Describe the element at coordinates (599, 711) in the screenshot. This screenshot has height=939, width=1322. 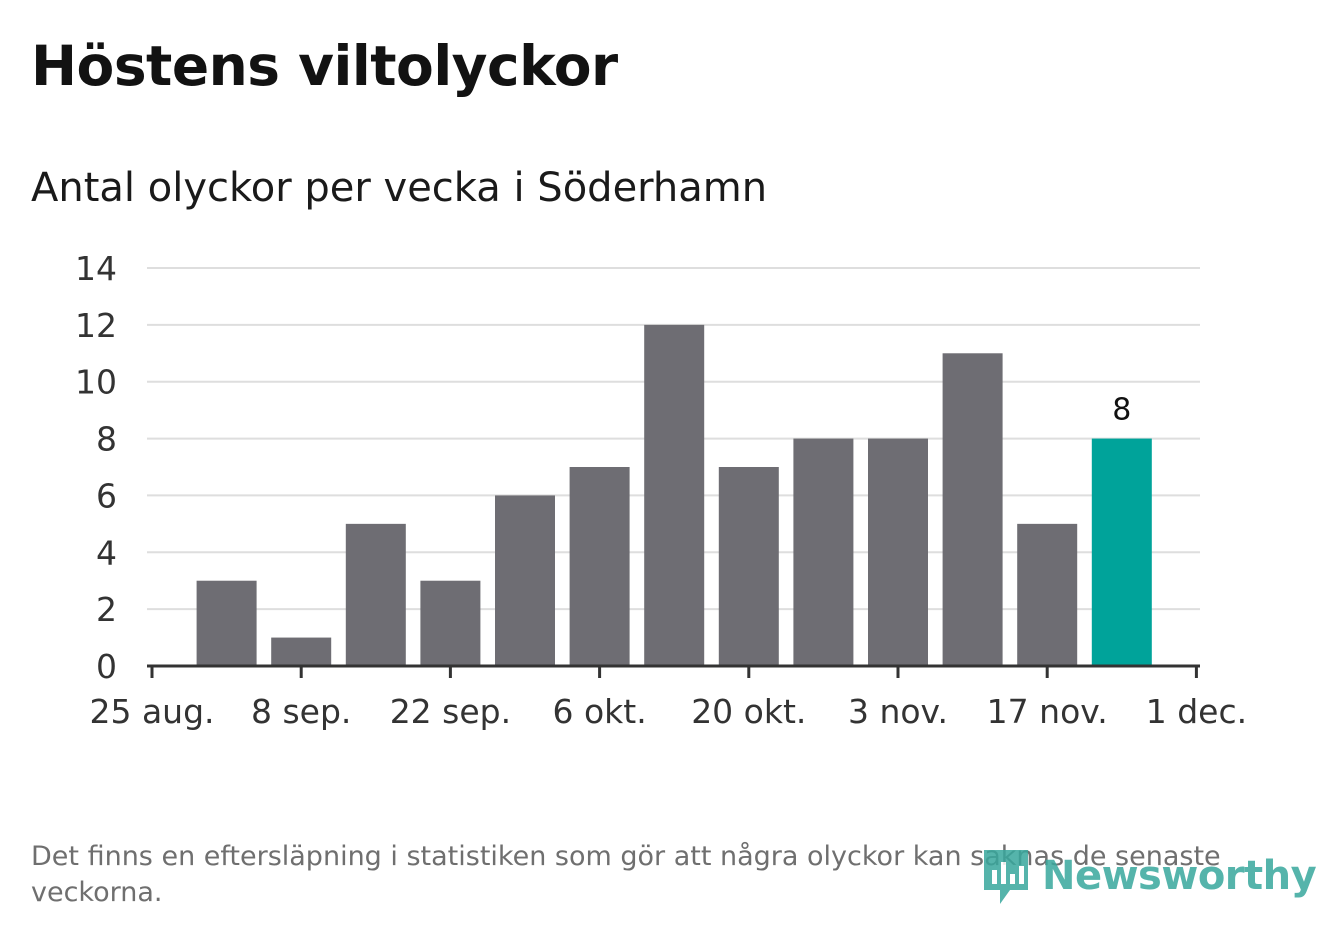
I see `x-tick-label: 6 okt.` at that location.